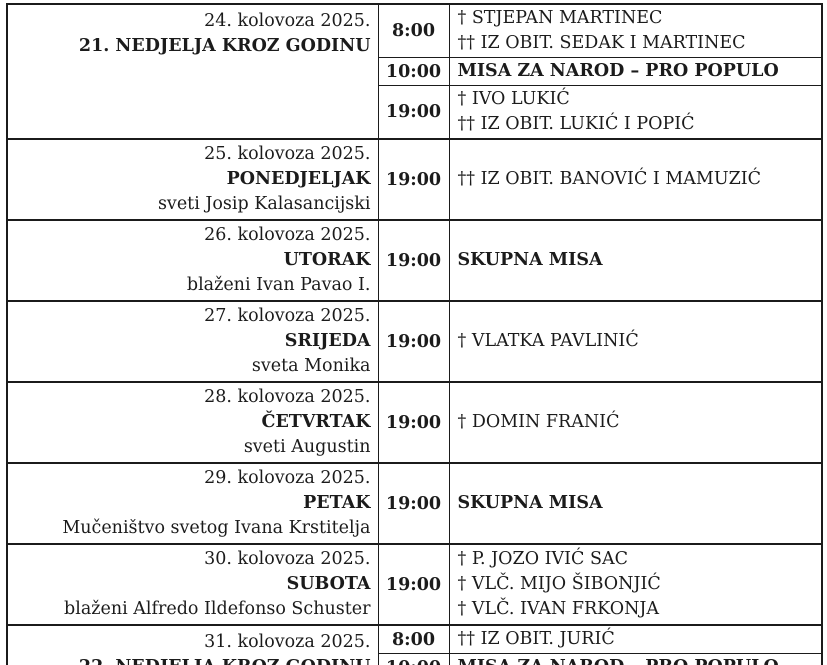 Image resolution: width=827 pixels, height=665 pixels. I want to click on intention-line: † DOMIN FRANIĆ, so click(538, 422).